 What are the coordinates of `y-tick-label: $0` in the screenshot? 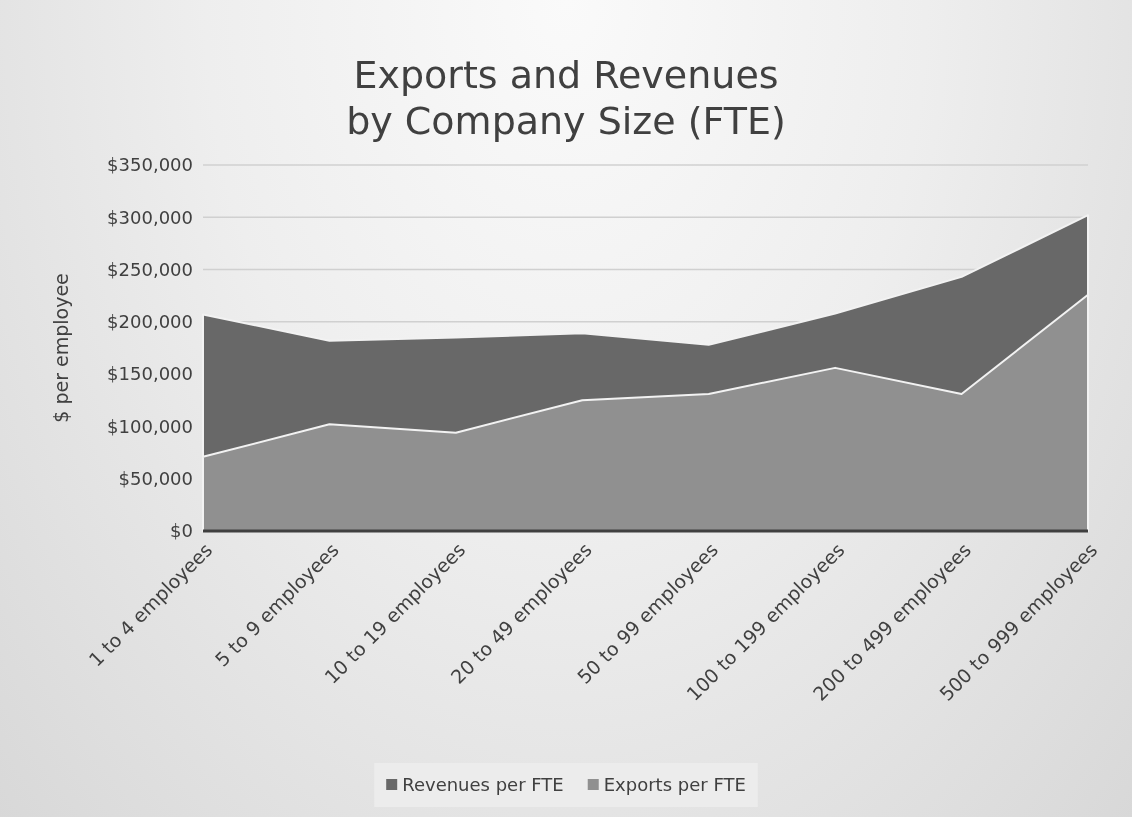 It's located at (181, 531).